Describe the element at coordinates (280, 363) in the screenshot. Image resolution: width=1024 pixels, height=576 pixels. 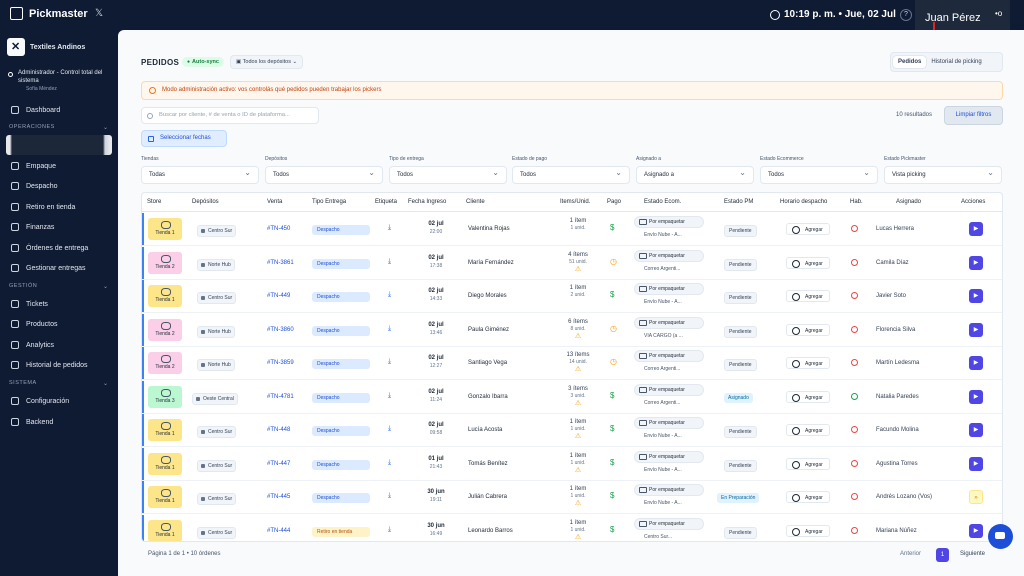
I see `sale-link: #TN-3859` at that location.